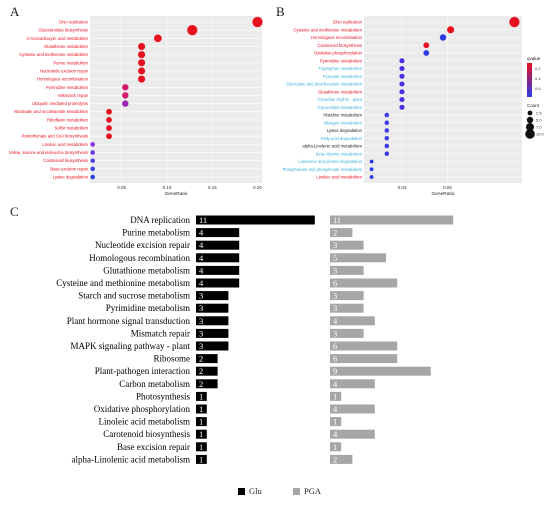 The height and width of the screenshot is (508, 550). I want to click on pga-value-label: 11, so click(337, 220).